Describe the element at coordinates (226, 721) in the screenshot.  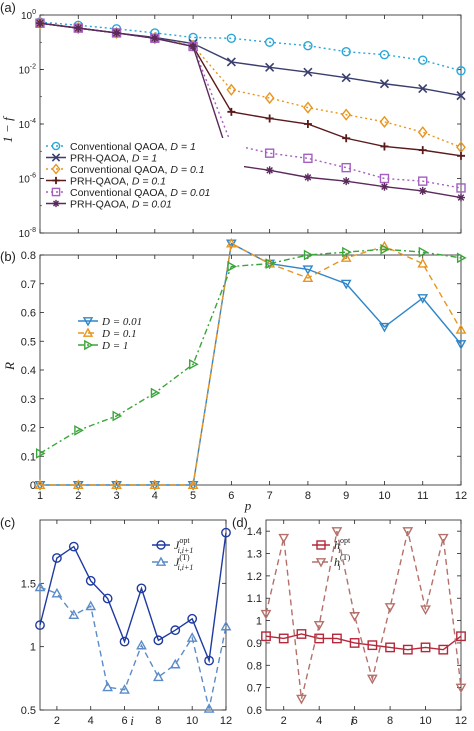
I see `panel-c-xtick-label: 12` at that location.